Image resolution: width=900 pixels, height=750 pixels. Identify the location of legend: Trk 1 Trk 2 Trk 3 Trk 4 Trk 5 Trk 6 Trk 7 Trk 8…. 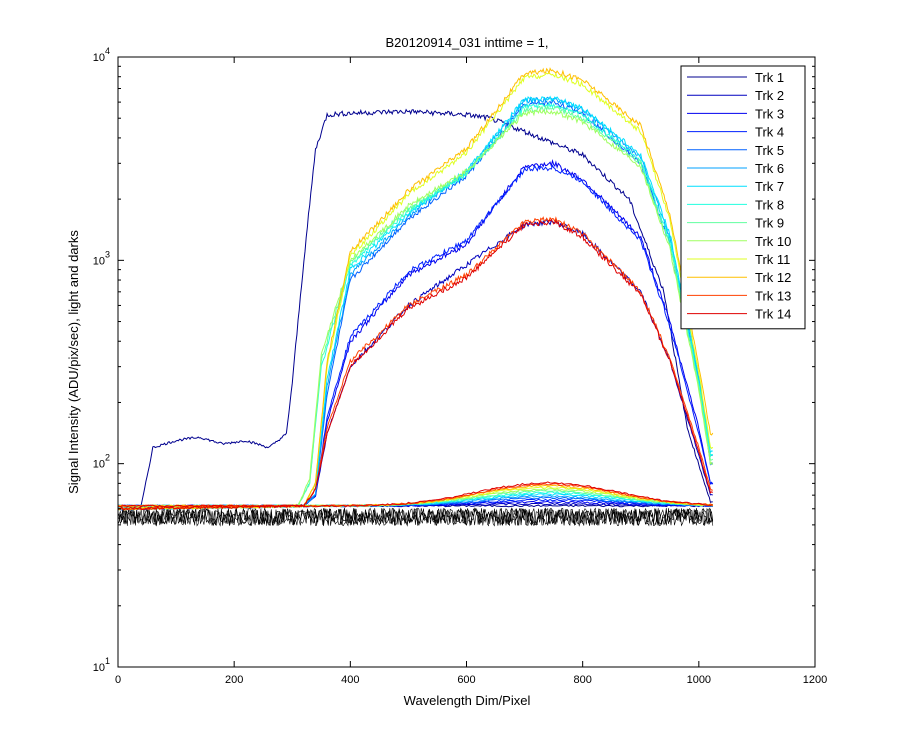
(743, 197).